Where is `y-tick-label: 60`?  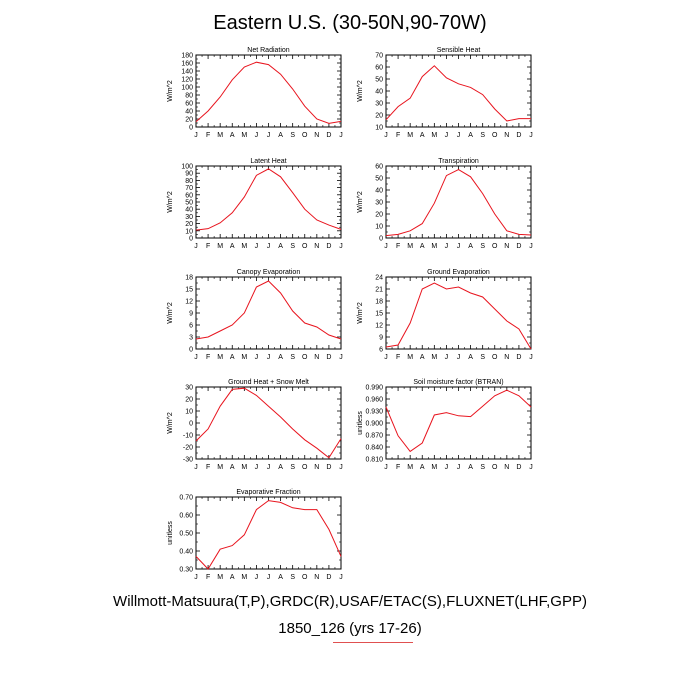
y-tick-label: 60 is located at coordinates (379, 68).